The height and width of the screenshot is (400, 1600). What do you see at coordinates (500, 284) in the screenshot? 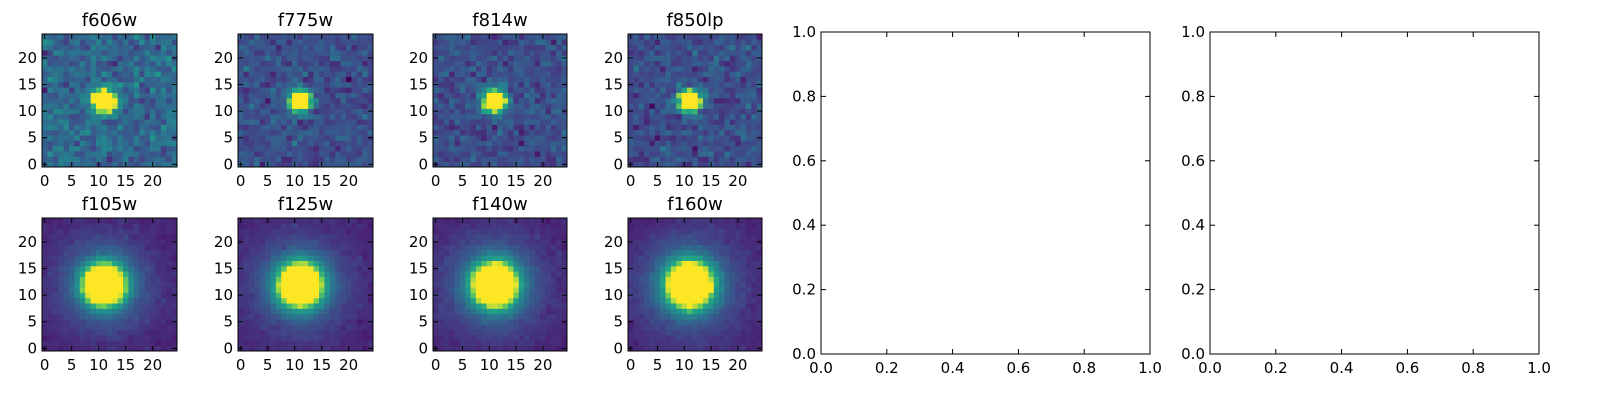
I see `axes-frame` at bounding box center [500, 284].